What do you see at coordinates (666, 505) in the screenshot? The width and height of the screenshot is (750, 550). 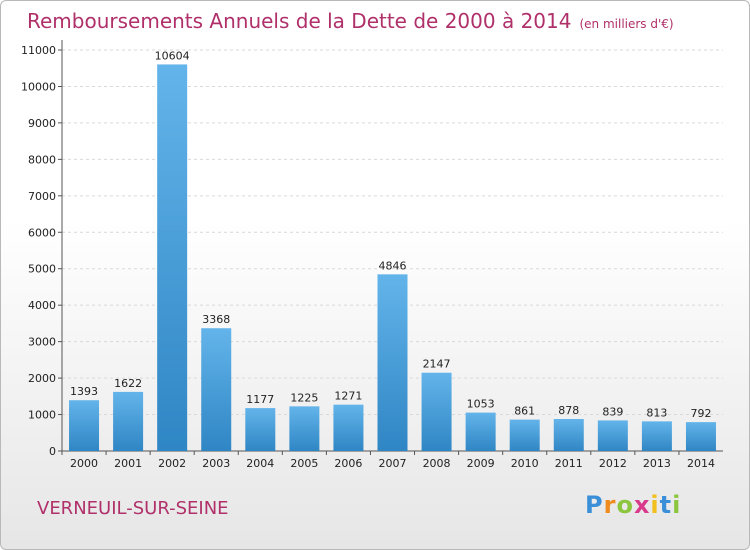 I see `logo-letter: t` at bounding box center [666, 505].